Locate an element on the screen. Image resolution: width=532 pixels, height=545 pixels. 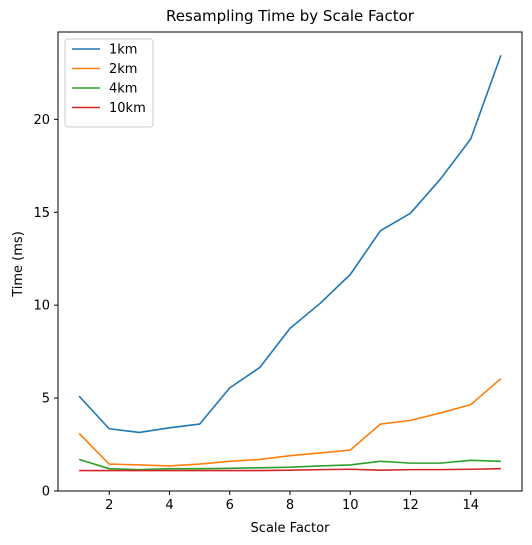
chart-title: Resampling Time by Scale Factor is located at coordinates (290, 16).